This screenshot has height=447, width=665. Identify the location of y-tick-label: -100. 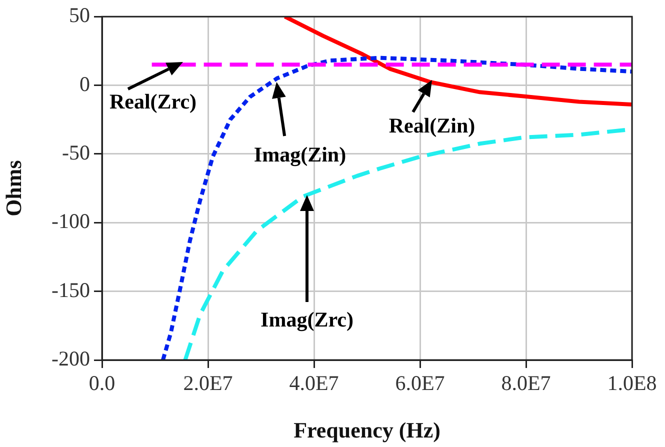
(71, 221).